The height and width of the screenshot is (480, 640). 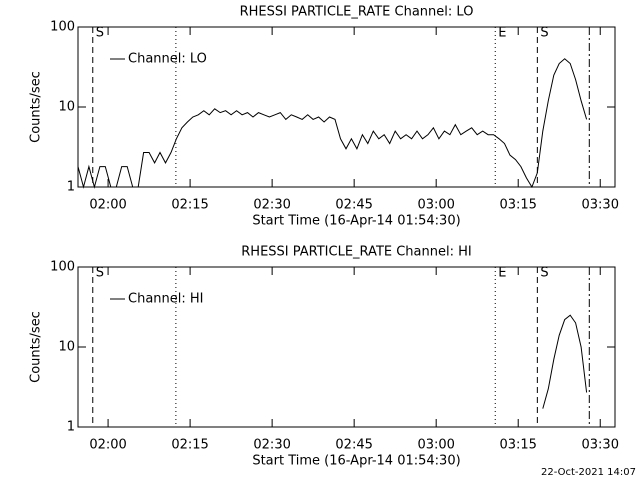 I want to click on legend-label: Channel: HI, so click(x=166, y=299).